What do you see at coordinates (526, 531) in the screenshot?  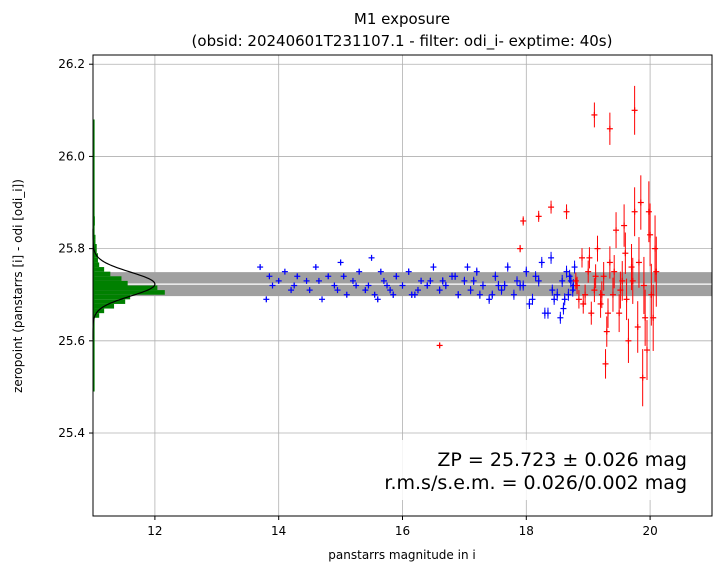 I see `x-tick-label: 18` at bounding box center [526, 531].